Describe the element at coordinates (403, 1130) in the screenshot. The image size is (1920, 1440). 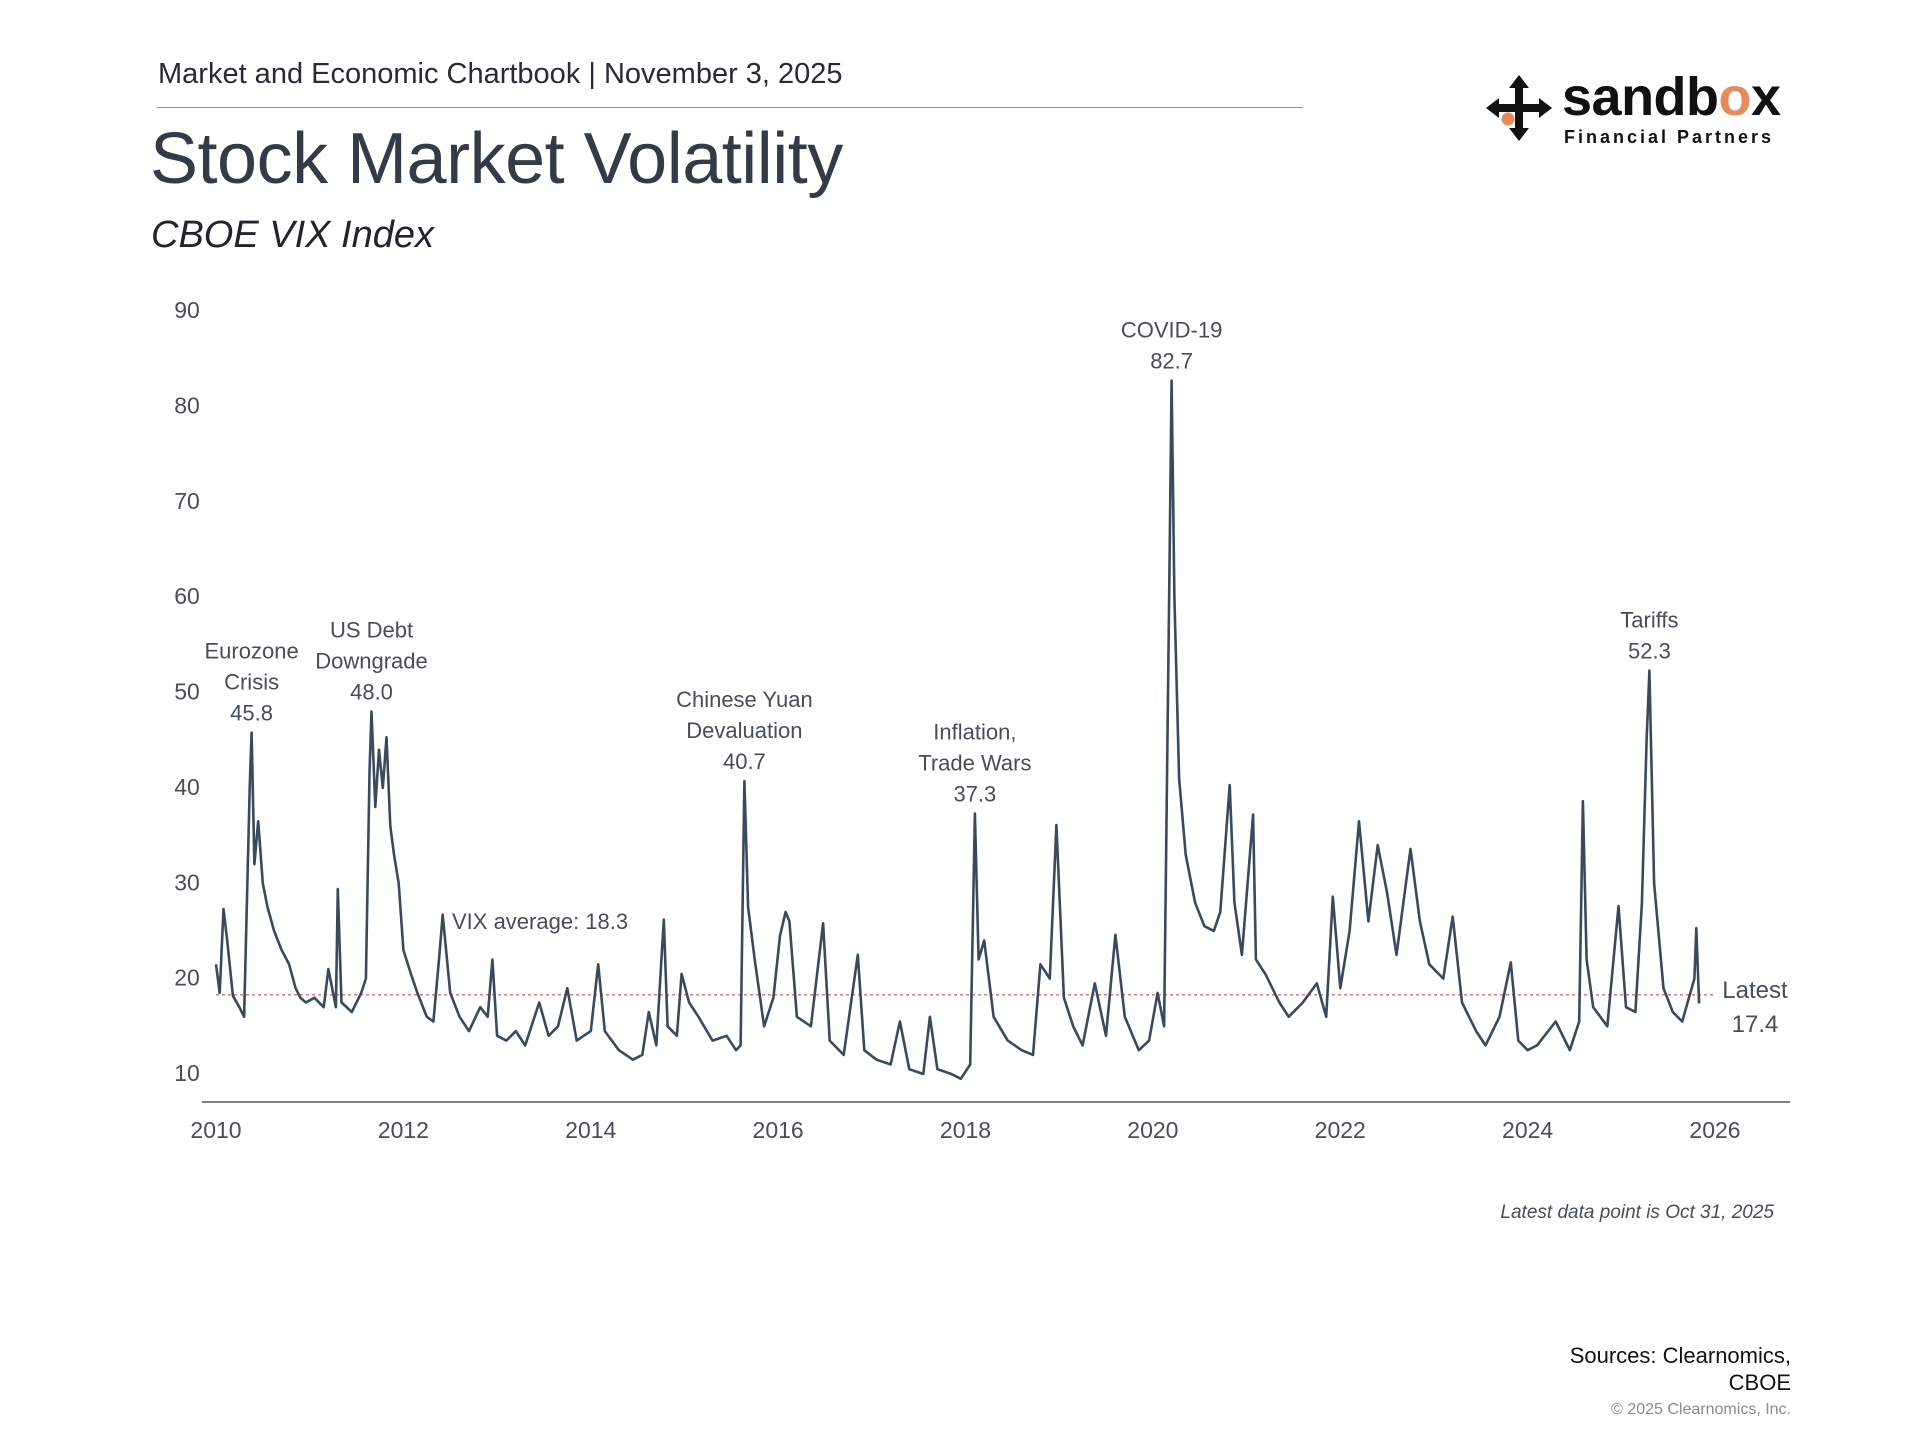
I see `x-tick-label: 2012` at that location.